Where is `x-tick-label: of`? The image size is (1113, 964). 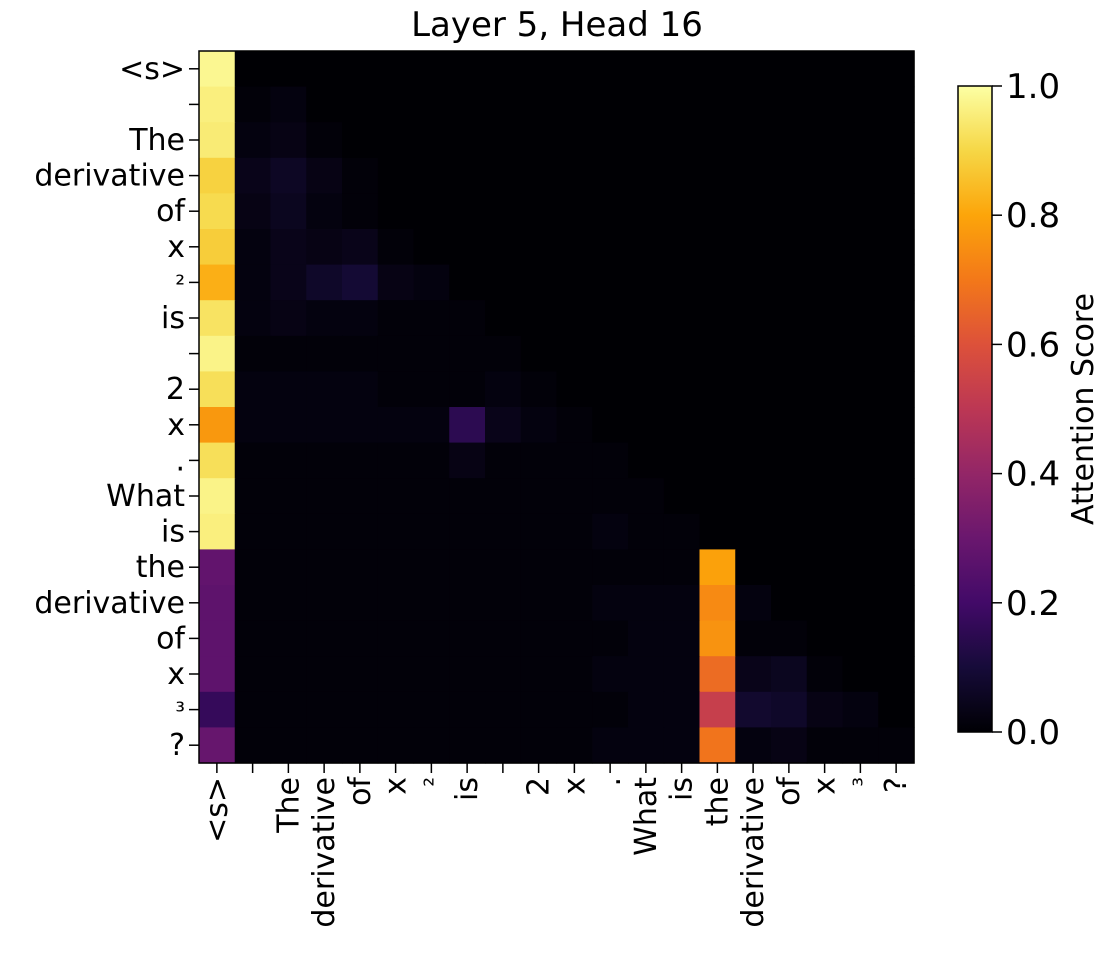
x-tick-label: of is located at coordinates (789, 791).